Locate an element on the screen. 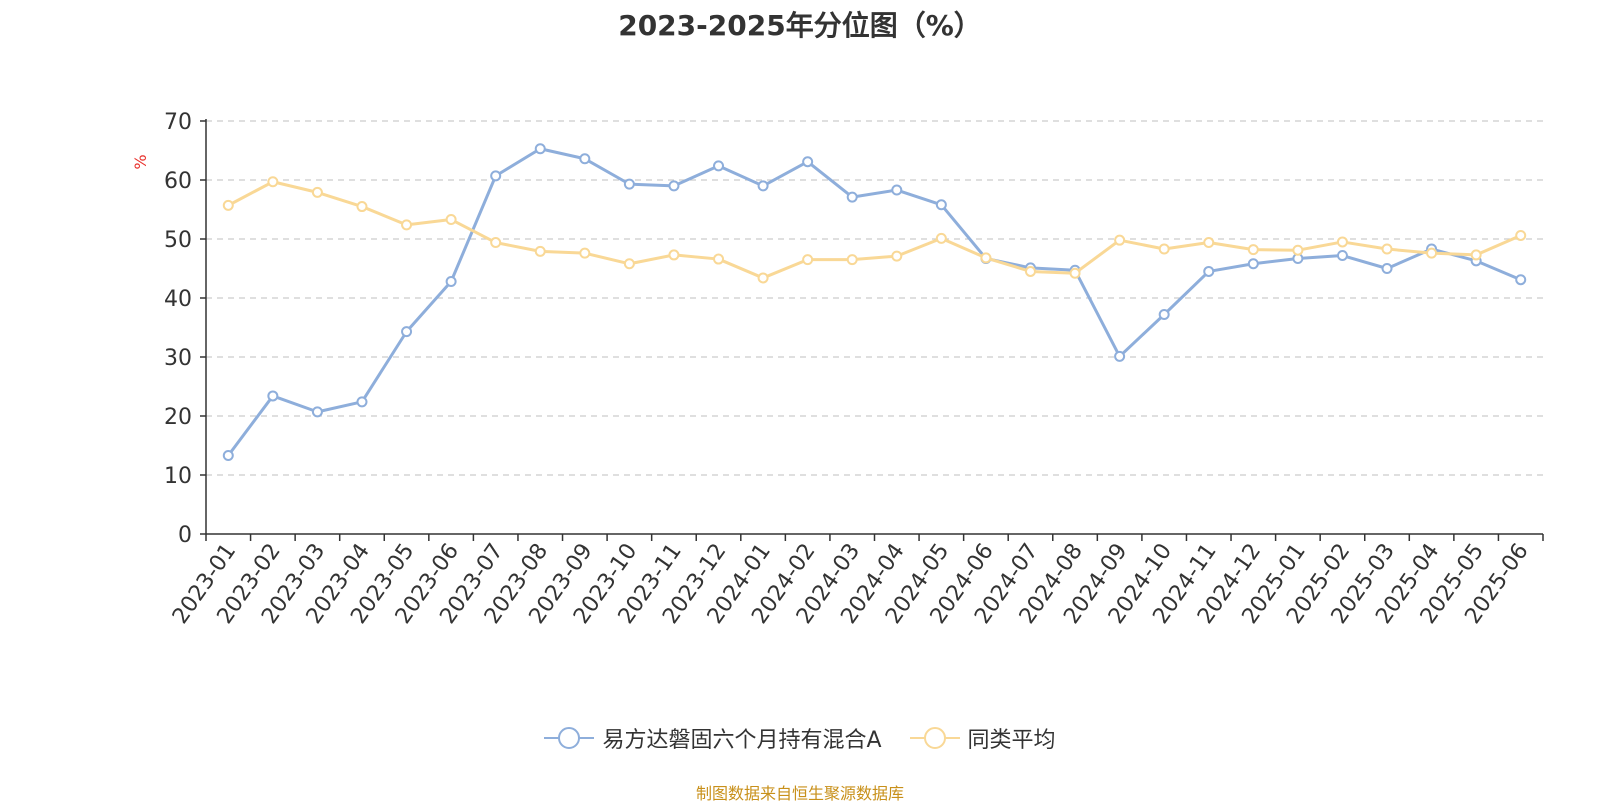 The width and height of the screenshot is (1600, 804). y-tick-label: 20 is located at coordinates (178, 417).